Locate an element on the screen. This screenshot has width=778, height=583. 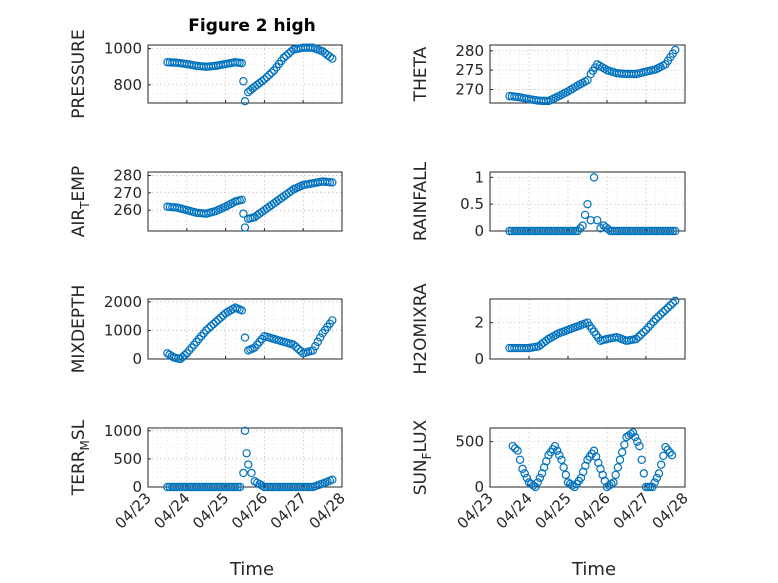
figure-title: Figure 2 high is located at coordinates (252, 26).